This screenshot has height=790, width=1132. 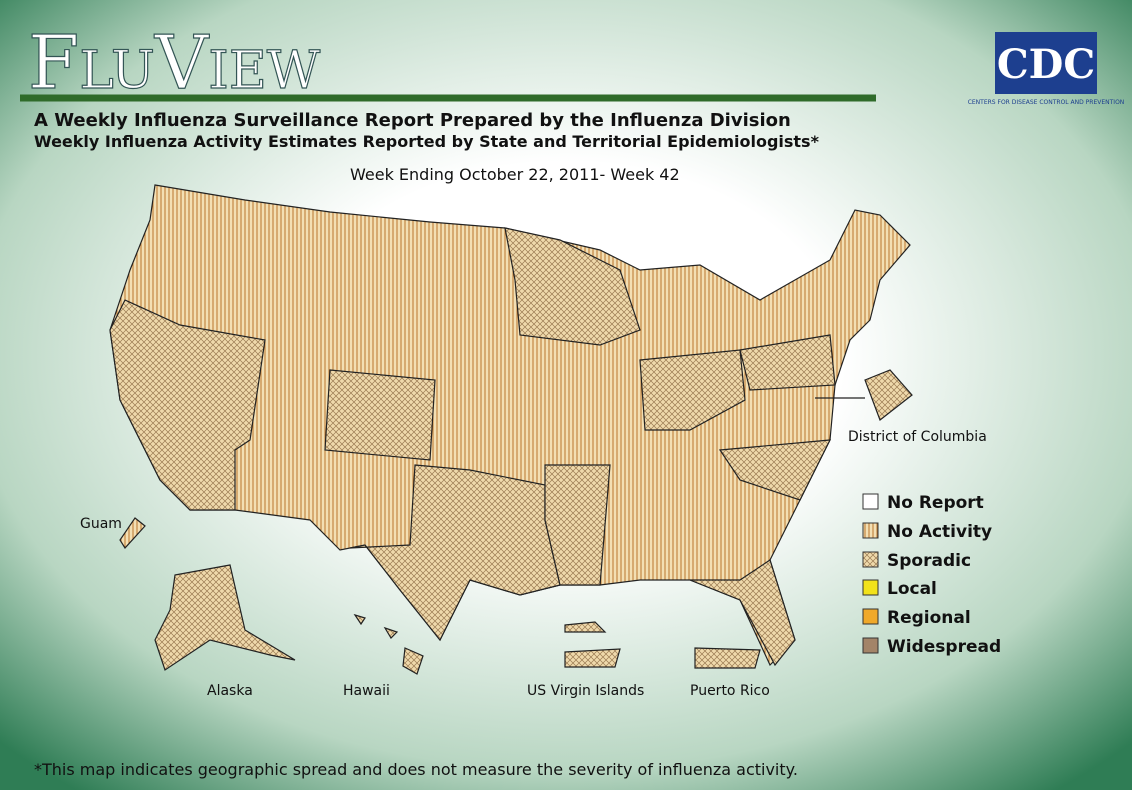 What do you see at coordinates (727, 658) in the screenshot?
I see `puerto-rico` at bounding box center [727, 658].